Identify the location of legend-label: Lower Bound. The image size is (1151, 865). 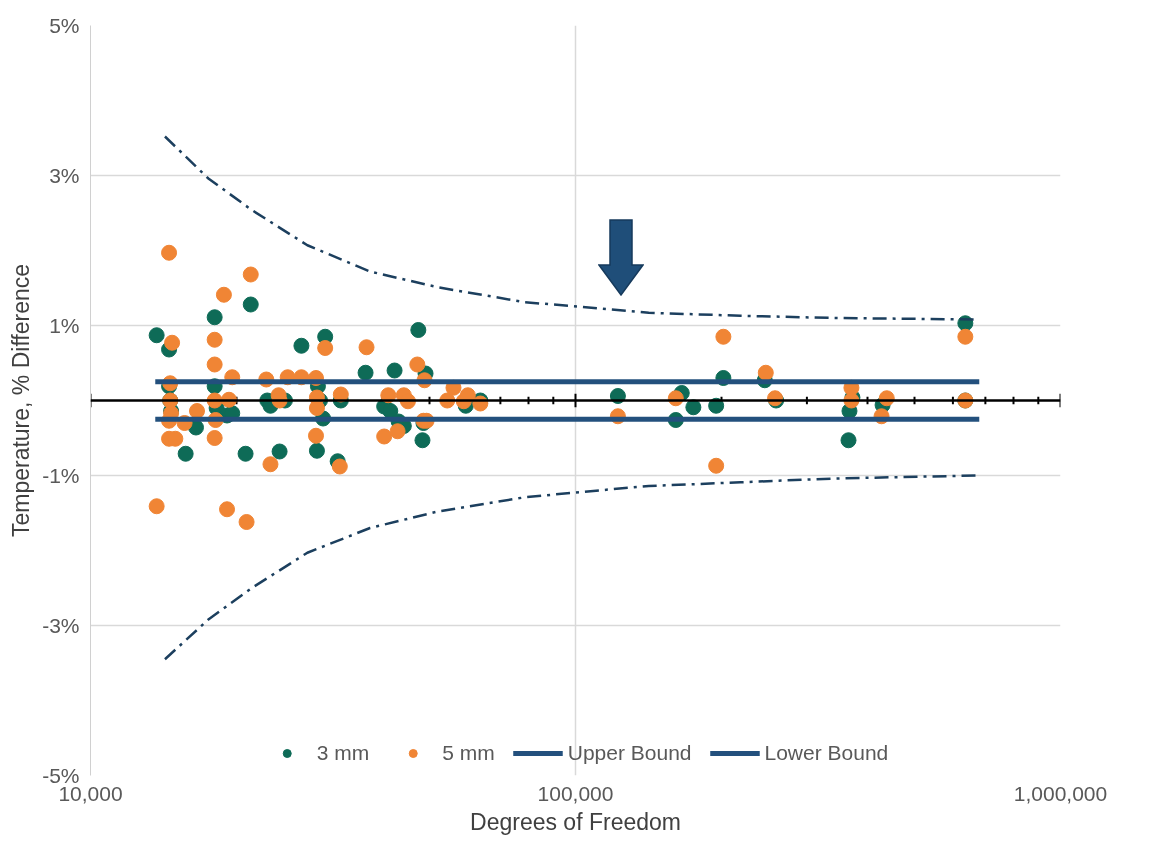
(826, 753).